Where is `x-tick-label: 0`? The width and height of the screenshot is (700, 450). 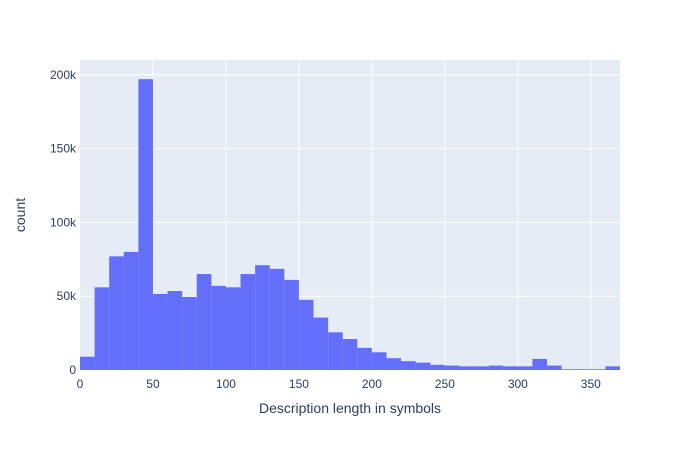 x-tick-label: 0 is located at coordinates (80, 384).